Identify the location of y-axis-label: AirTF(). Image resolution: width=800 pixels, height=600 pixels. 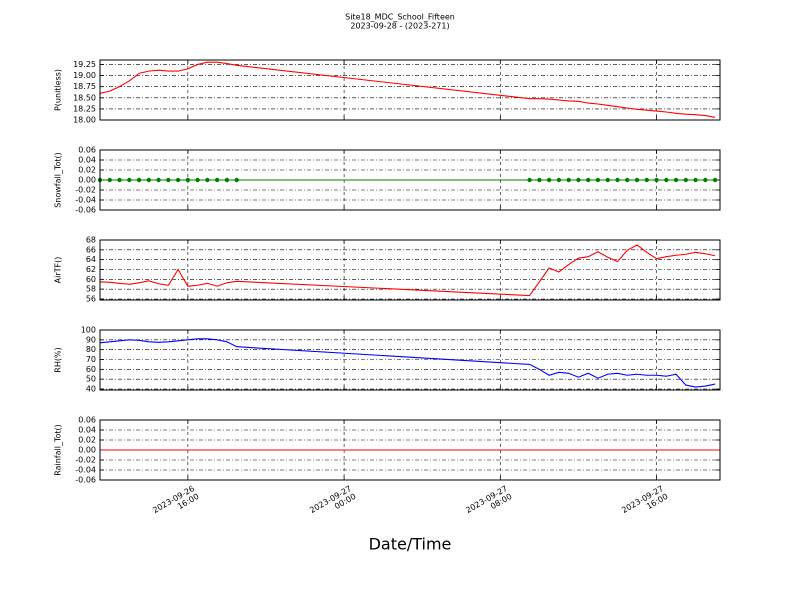
(58, 270).